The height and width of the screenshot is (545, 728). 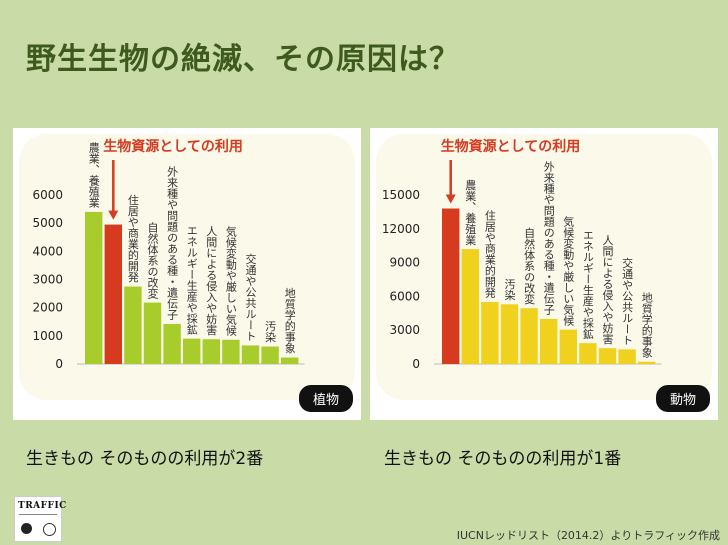 I want to click on source-note: IUCNレッドリスト（2014.2）よりトラフィック作成, so click(x=588, y=535).